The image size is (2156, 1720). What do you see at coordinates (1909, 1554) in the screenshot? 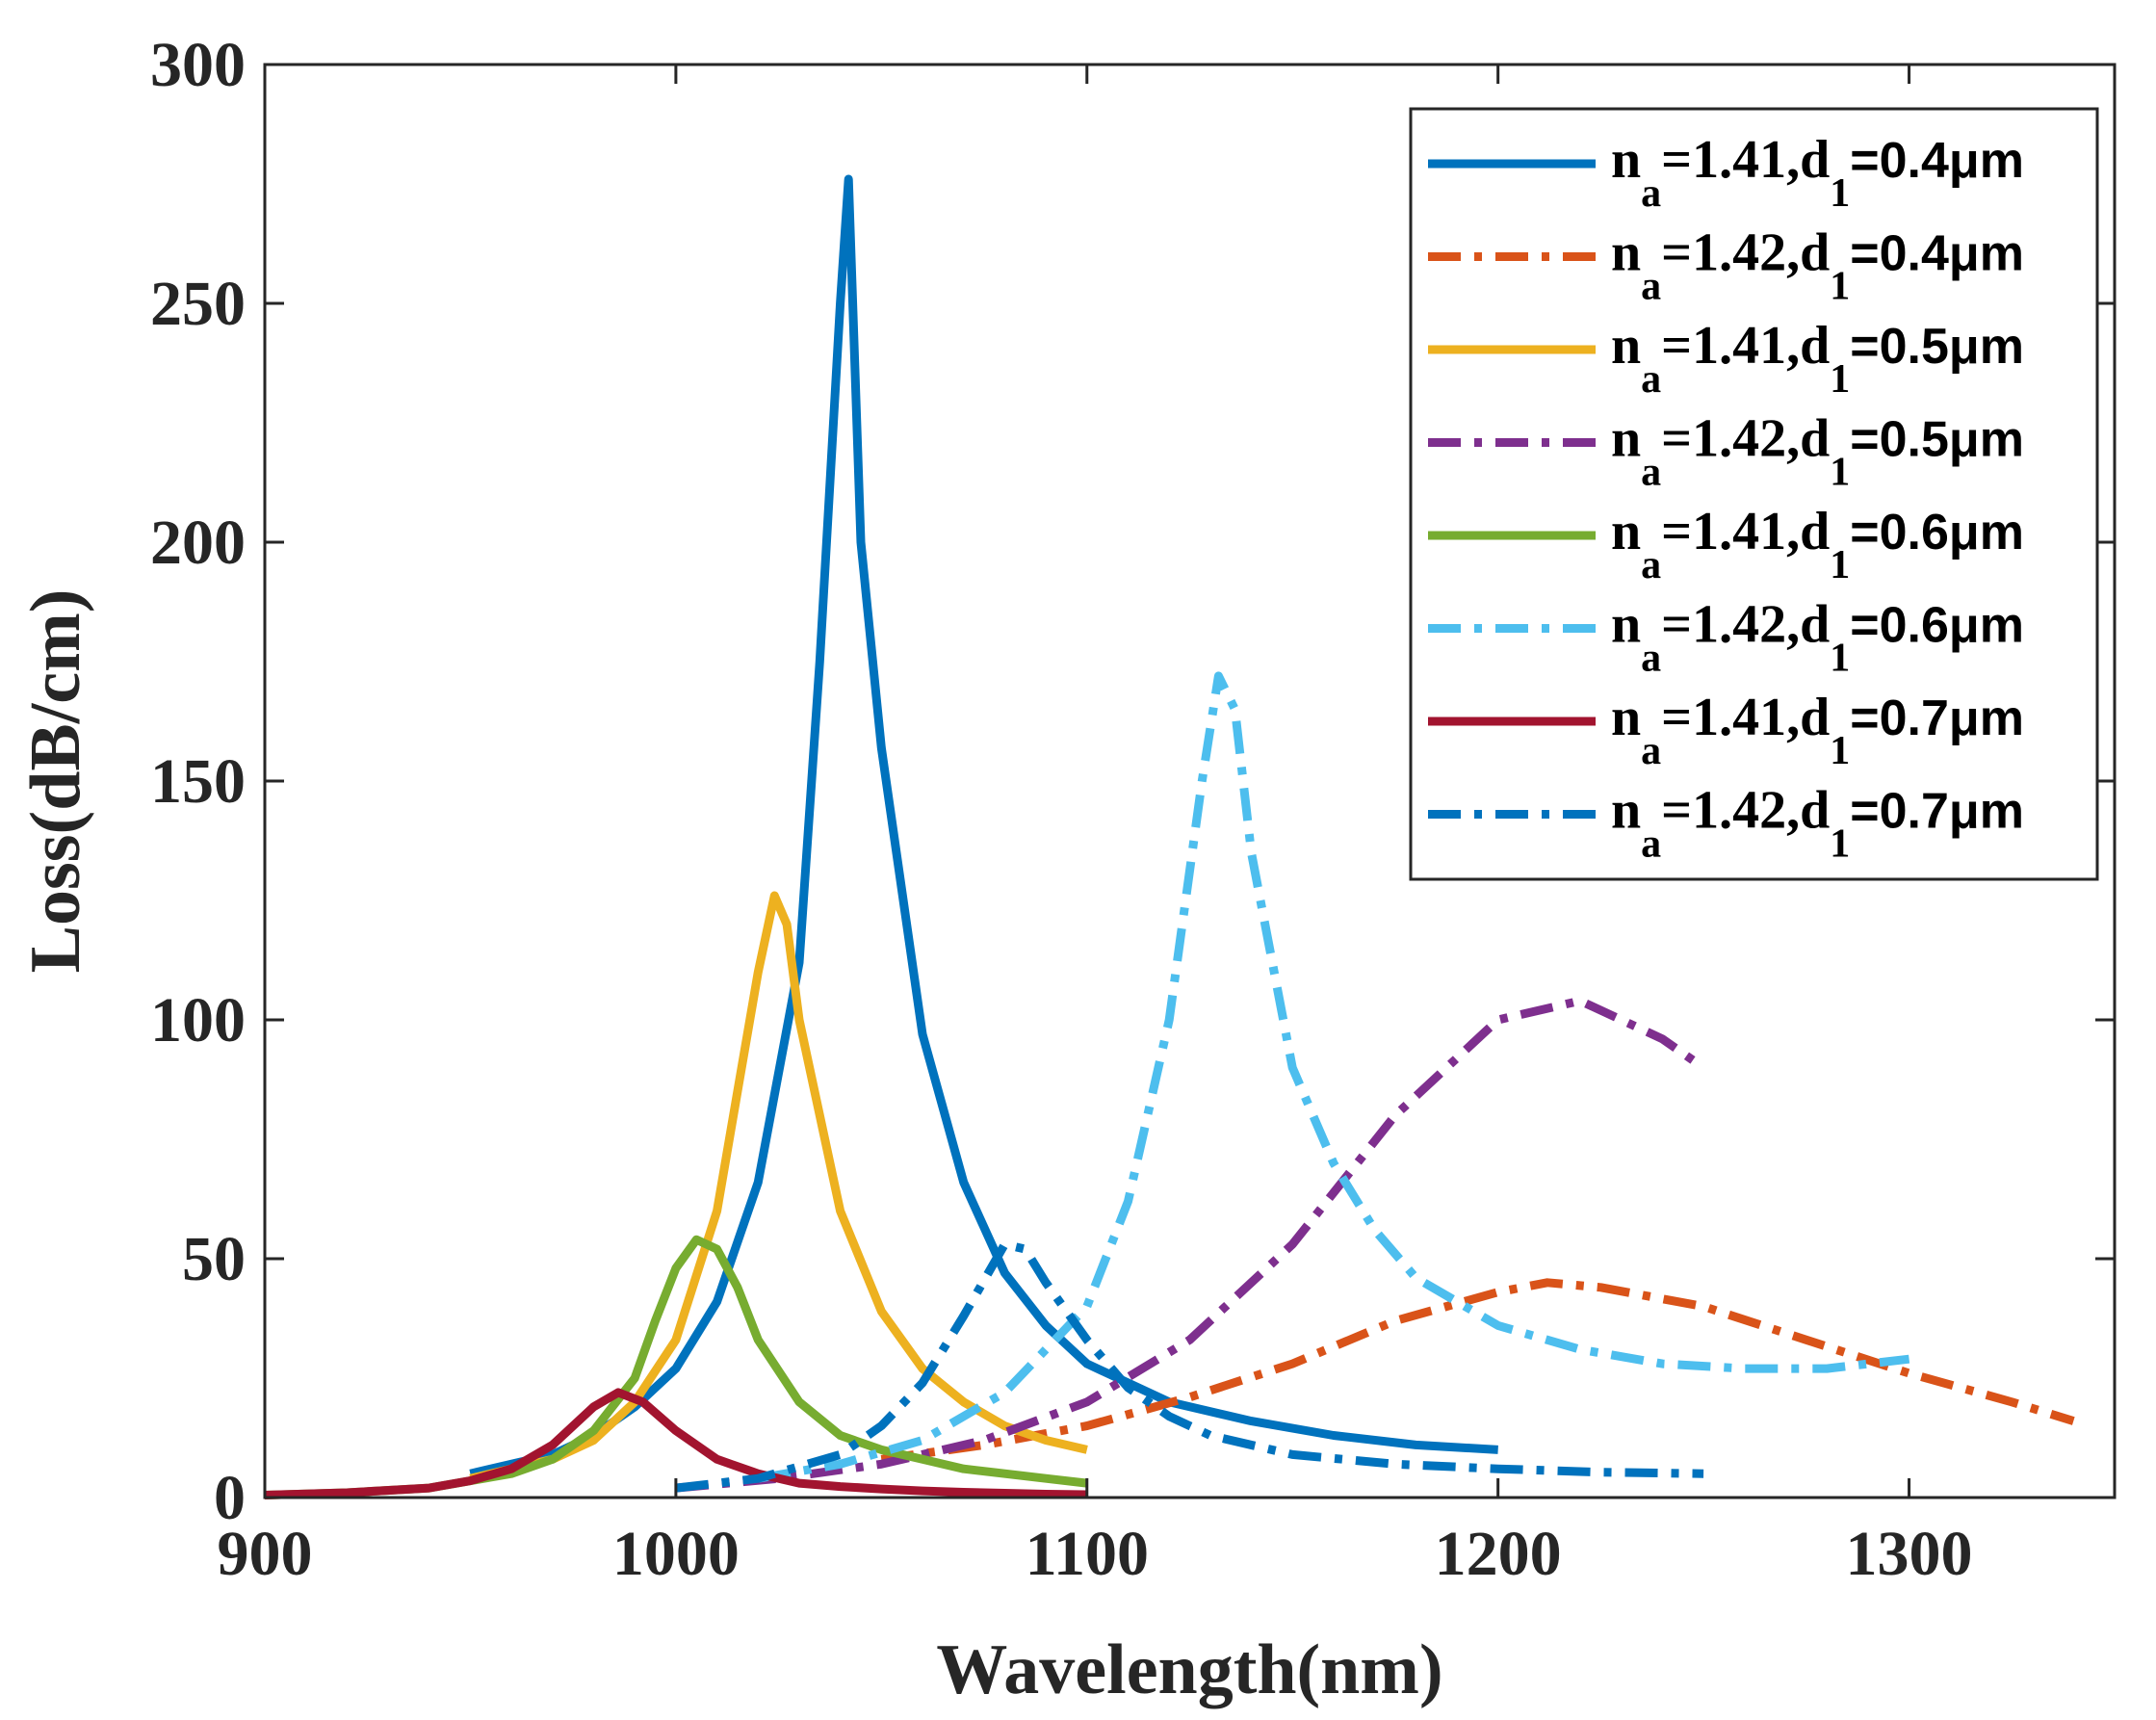
I see `x-tick-label: 1300` at bounding box center [1909, 1554].